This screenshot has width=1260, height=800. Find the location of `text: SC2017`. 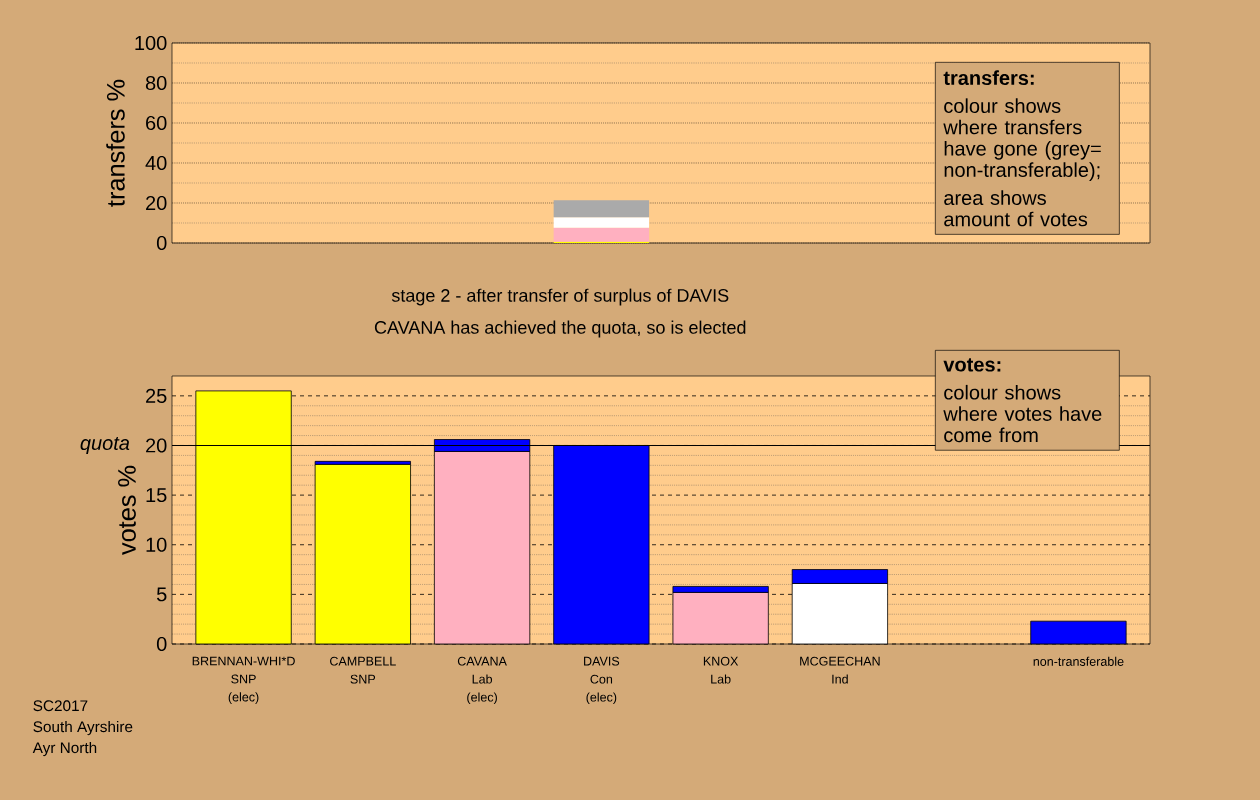

text: SC2017 is located at coordinates (60, 706).